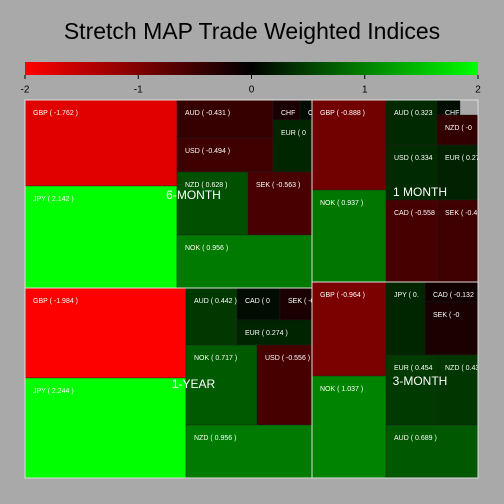 This screenshot has width=504, height=504. Describe the element at coordinates (342, 113) in the screenshot. I see `cell-label: GBP ( -0.888 )` at that location.